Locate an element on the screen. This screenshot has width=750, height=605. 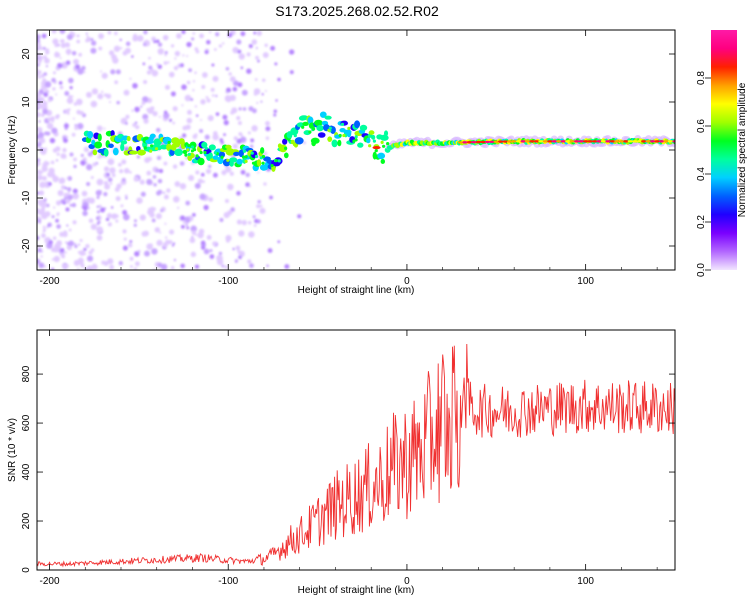
snr-x-tick-label: 100 is located at coordinates (585, 581).